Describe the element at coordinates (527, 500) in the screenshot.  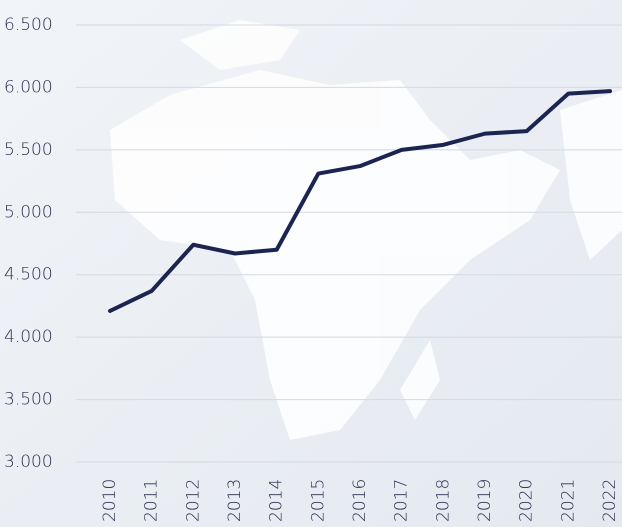
I see `x-tick-label: 2020` at that location.